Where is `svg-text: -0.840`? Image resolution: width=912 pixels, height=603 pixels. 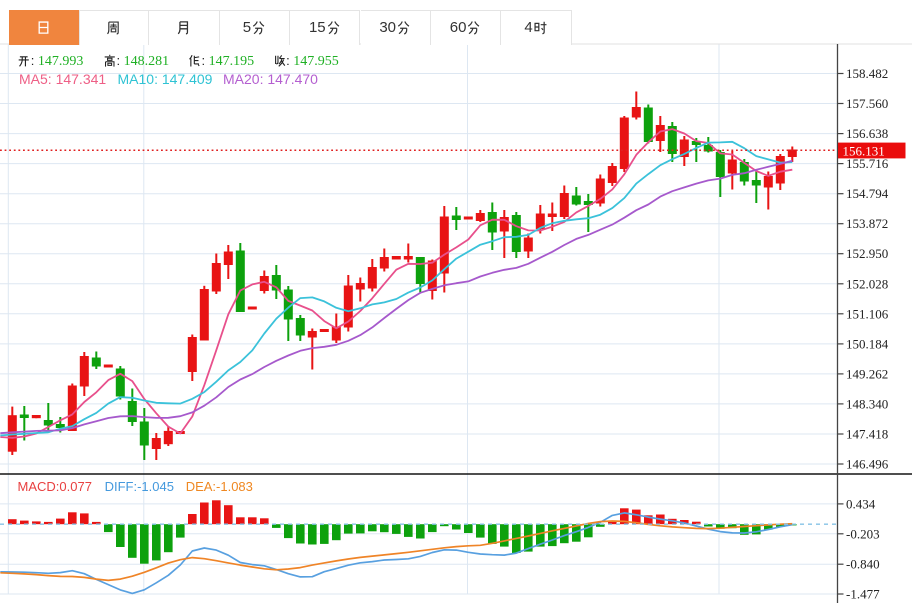 svg-text: -0.840 is located at coordinates (863, 564).